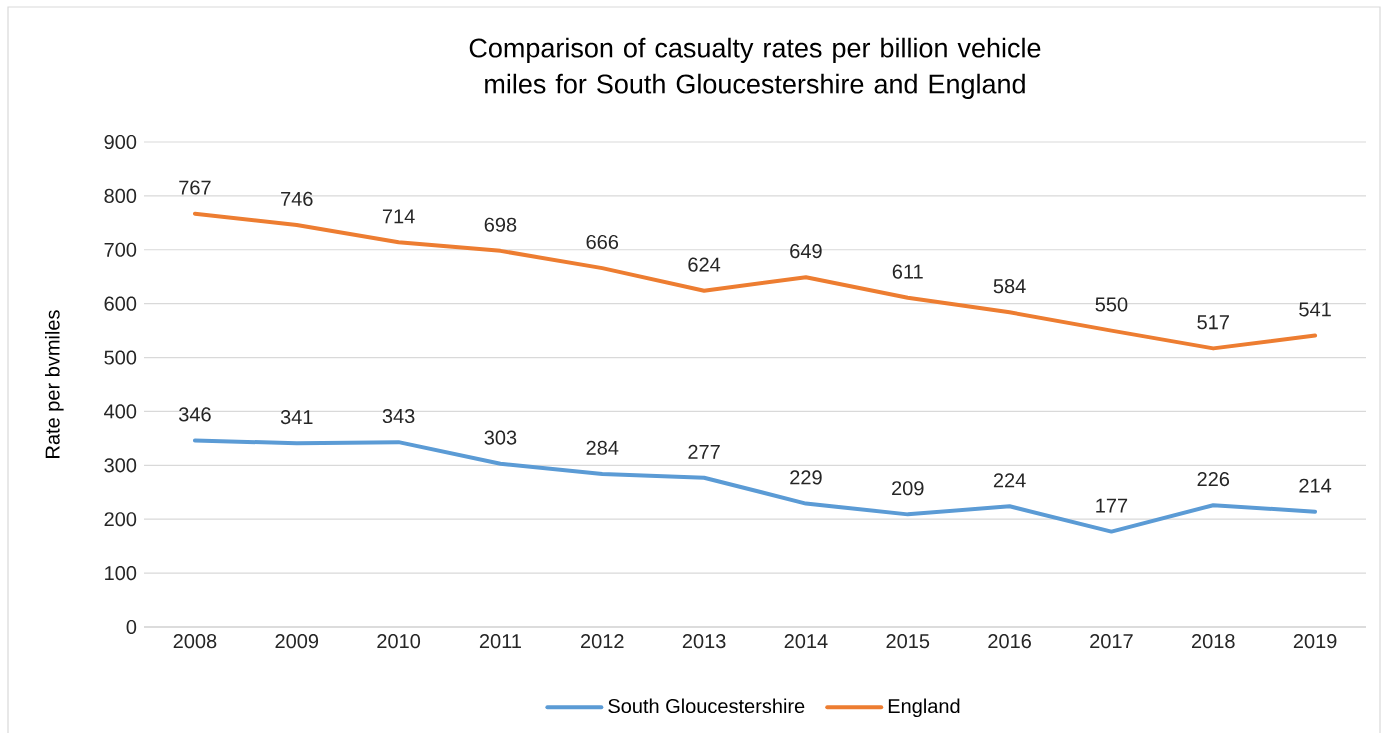 This screenshot has height=733, width=1387. What do you see at coordinates (120, 411) in the screenshot?
I see `y-tick-label: 400` at bounding box center [120, 411].